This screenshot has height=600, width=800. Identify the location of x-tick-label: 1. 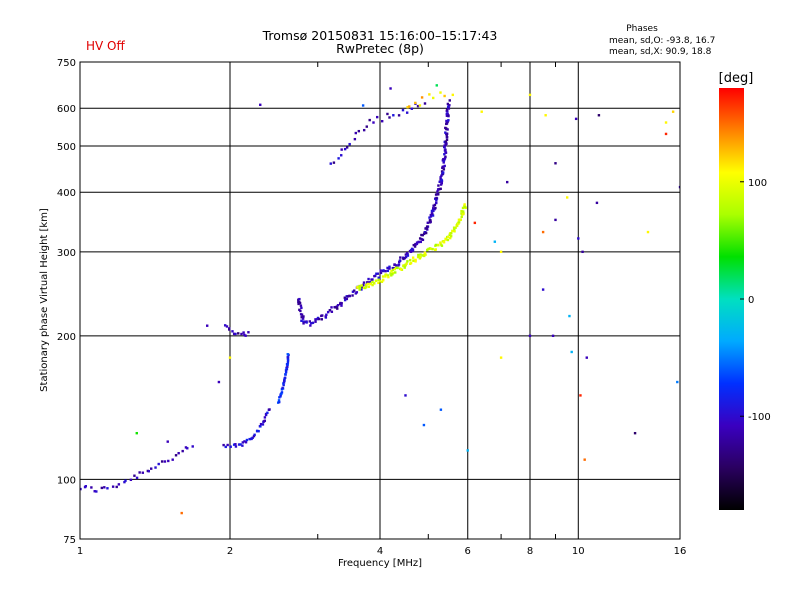
(80, 551).